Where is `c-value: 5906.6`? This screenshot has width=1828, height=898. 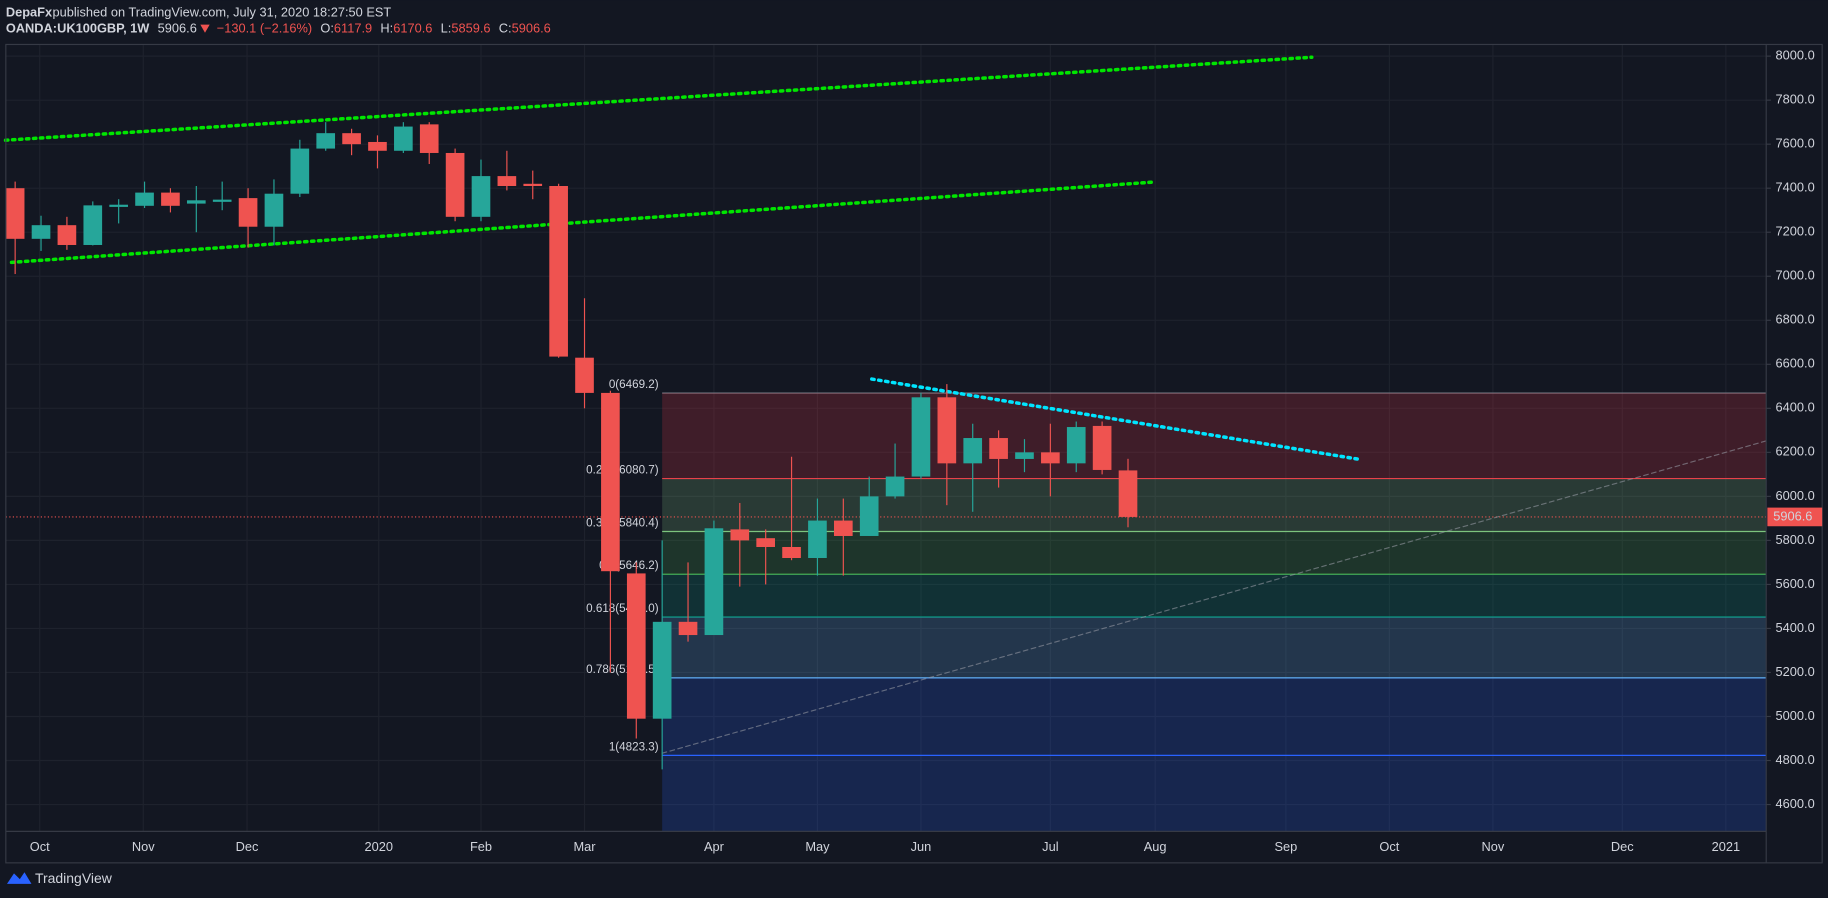
c-value: 5906.6 is located at coordinates (531, 28).